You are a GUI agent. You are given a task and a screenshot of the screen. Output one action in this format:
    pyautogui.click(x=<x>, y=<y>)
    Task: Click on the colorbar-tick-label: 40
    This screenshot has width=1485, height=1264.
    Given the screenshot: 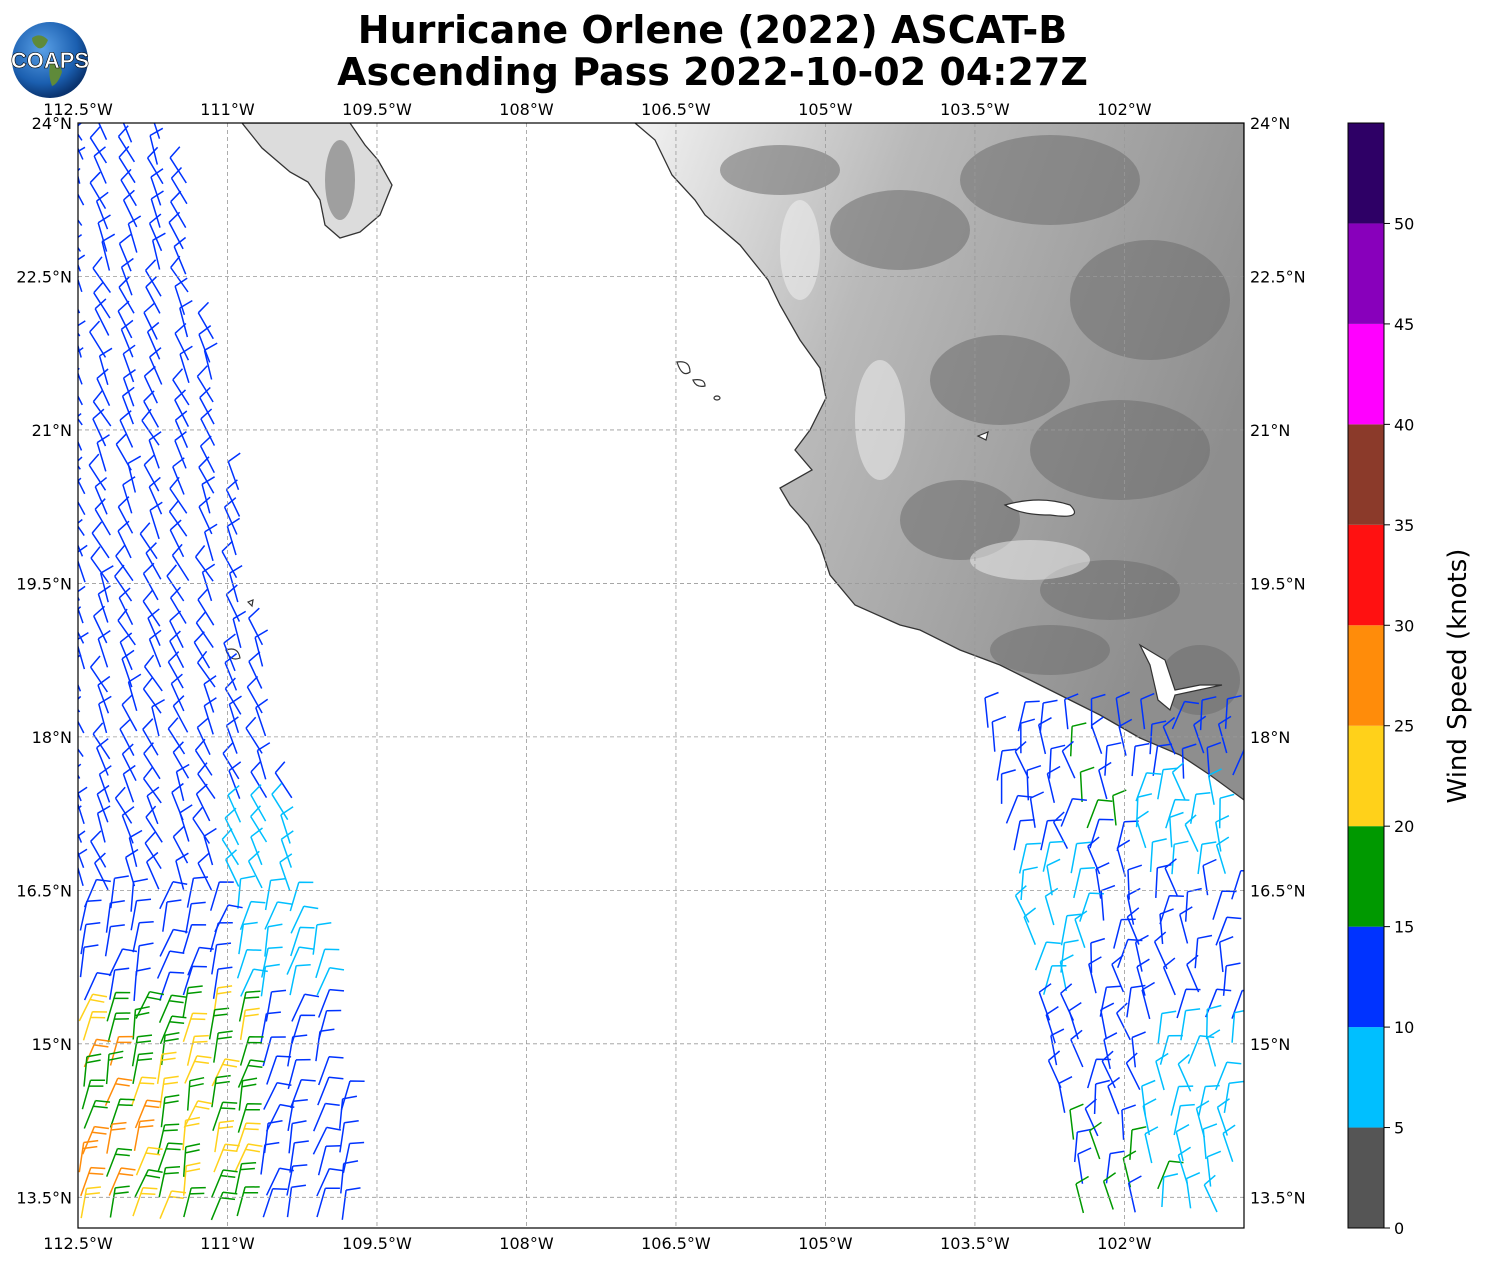 What is the action you would take?
    pyautogui.click(x=1404, y=424)
    